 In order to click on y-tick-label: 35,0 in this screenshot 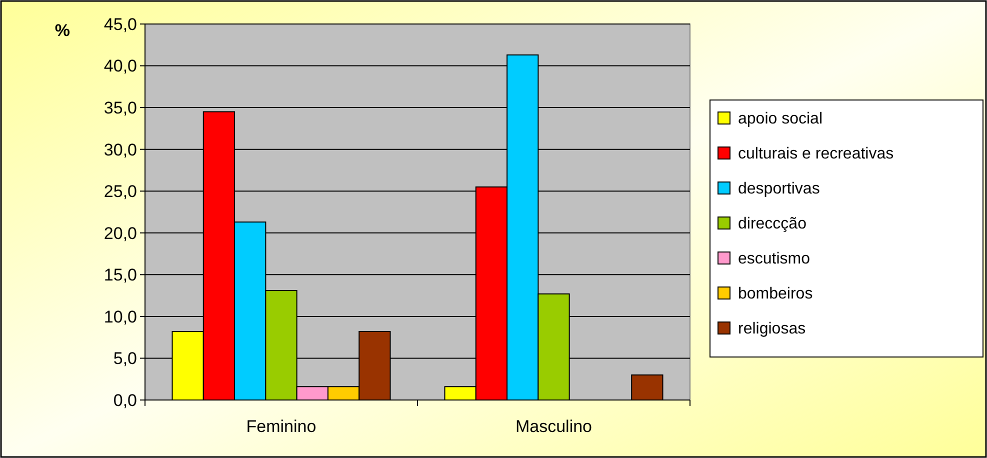, I will do `click(120, 108)`.